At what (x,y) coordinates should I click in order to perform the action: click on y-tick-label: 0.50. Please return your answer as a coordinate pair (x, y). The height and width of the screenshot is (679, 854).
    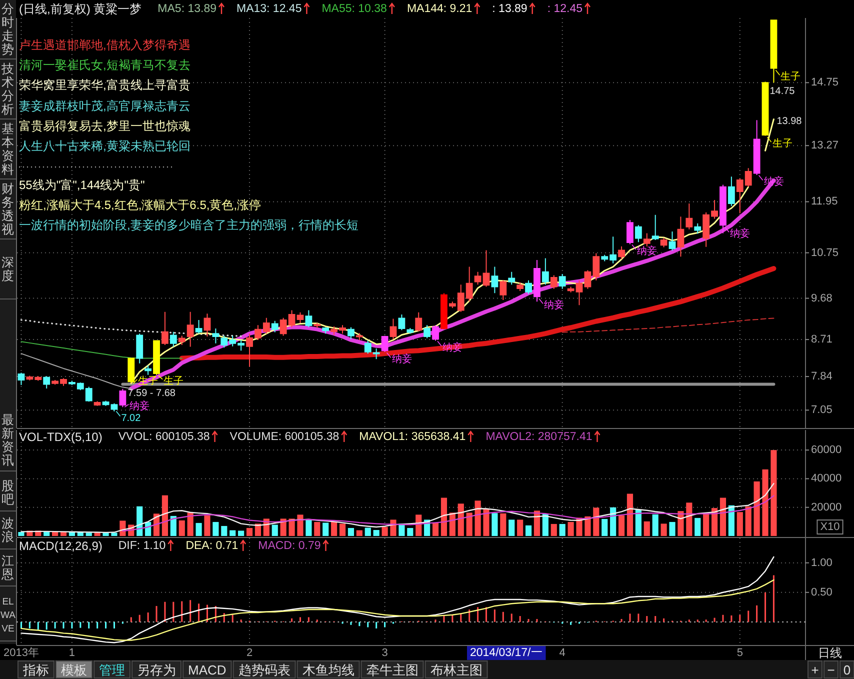
    Looking at the image, I should click on (821, 592).